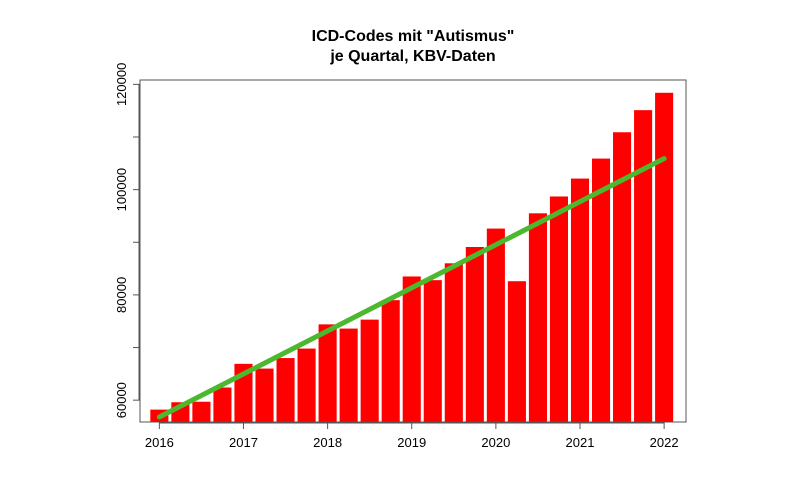  I want to click on y-tick-label: 100000, so click(121, 189).